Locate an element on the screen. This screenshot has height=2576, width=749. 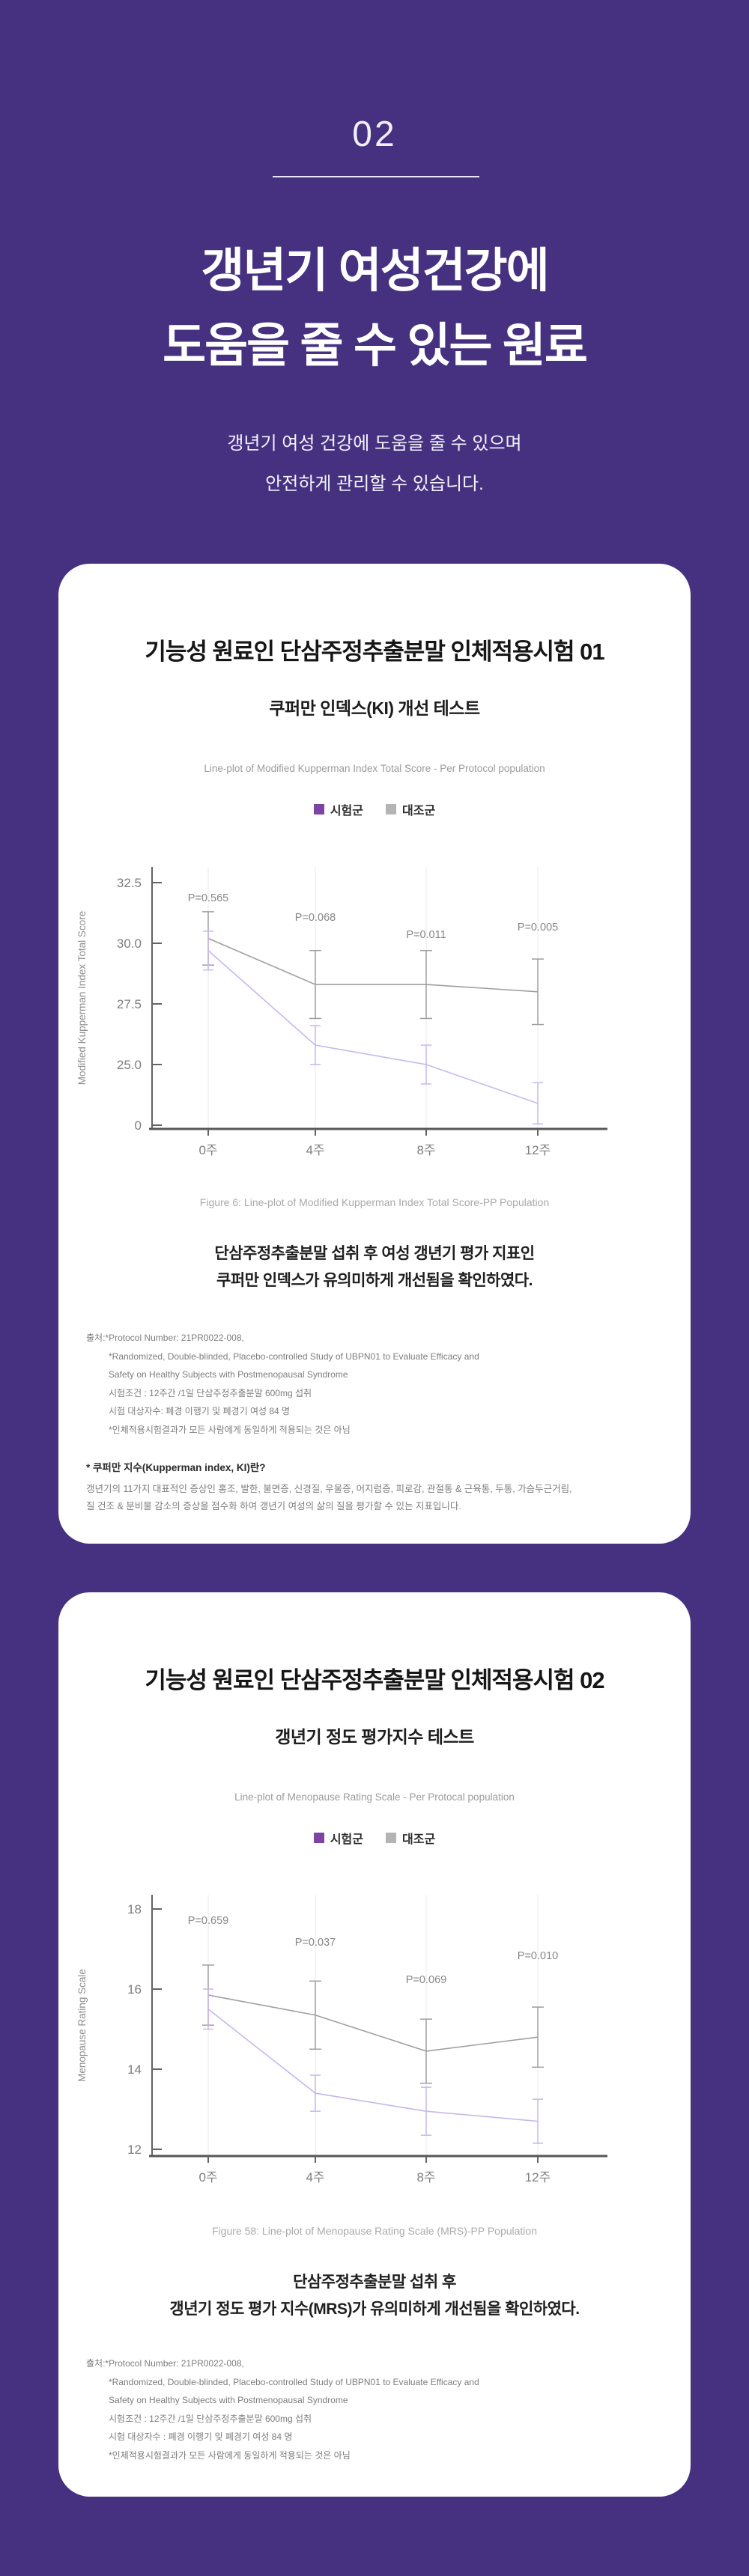
svg-text: P=0.011 is located at coordinates (426, 935).